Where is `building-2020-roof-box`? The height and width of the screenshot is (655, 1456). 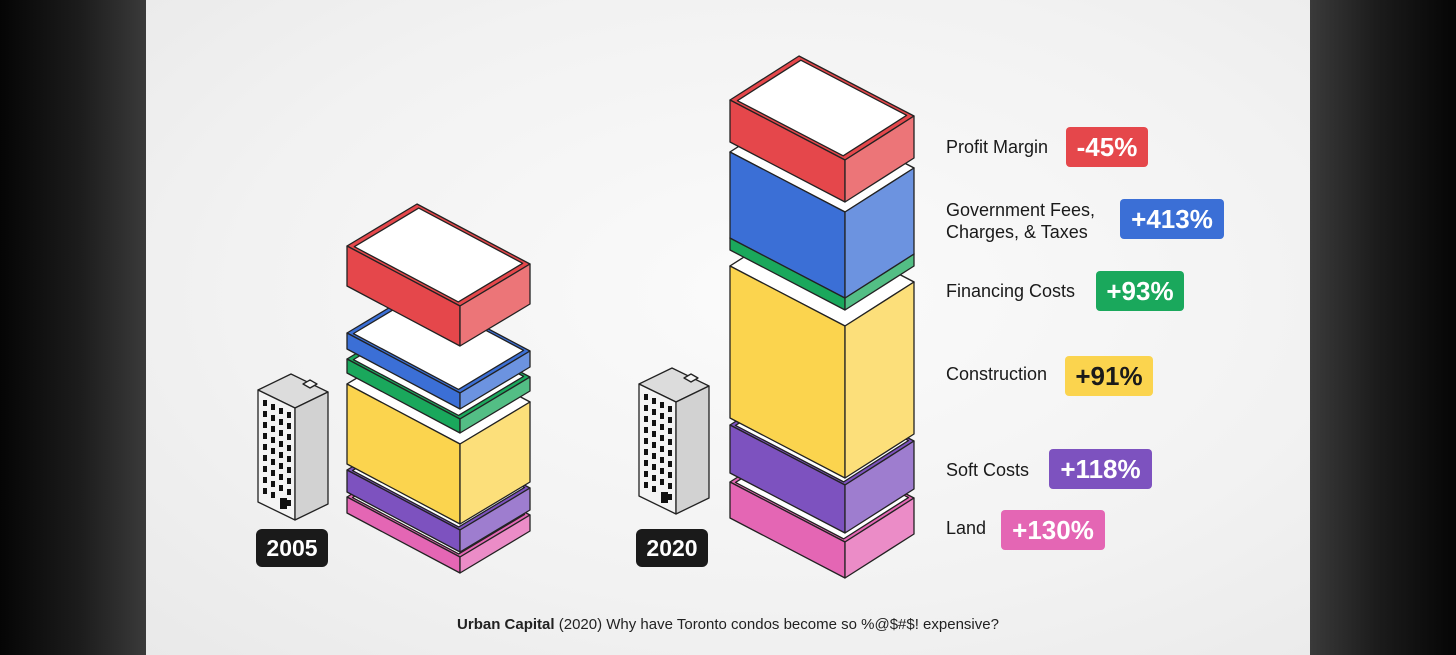 building-2020-roof-box is located at coordinates (691, 378).